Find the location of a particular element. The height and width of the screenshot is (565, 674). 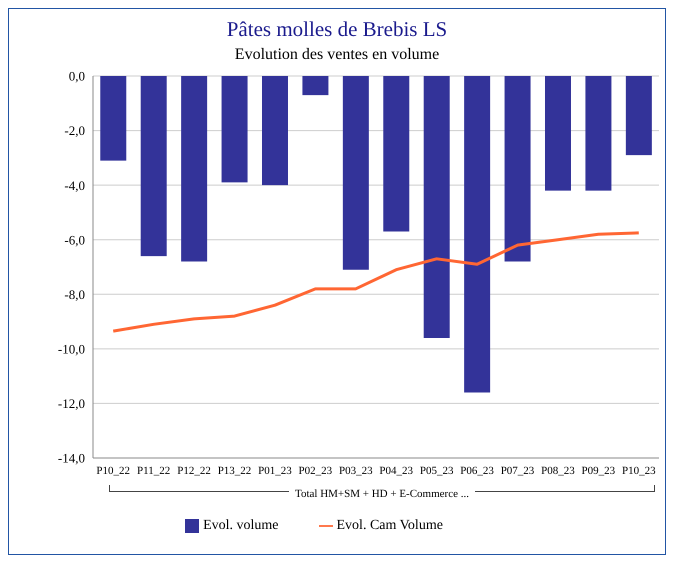

line-series is located at coordinates (376, 282).